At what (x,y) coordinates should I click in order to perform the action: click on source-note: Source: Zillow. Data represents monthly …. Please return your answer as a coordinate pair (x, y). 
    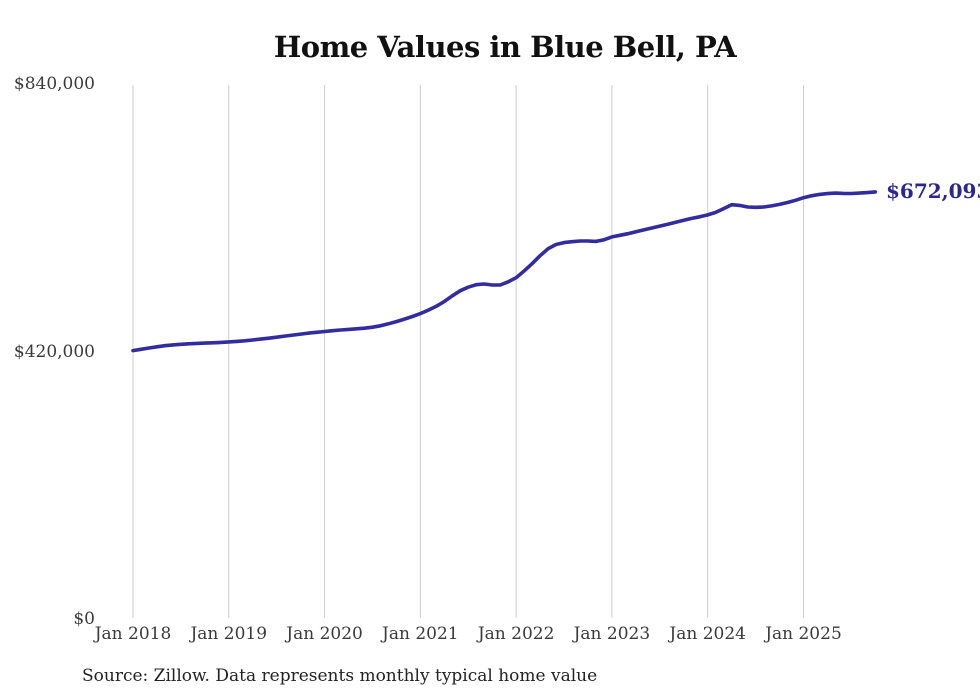
    Looking at the image, I should click on (340, 676).